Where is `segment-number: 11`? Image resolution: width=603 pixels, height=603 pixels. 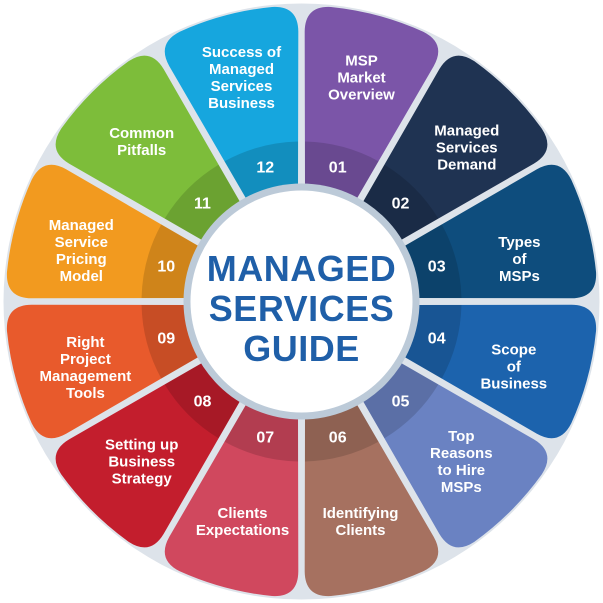
segment-number: 11 is located at coordinates (202, 204).